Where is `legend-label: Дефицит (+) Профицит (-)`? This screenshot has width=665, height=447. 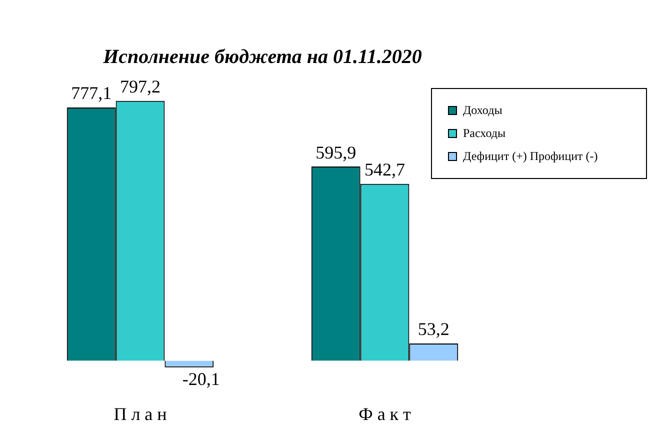
legend-label: Дефицит (+) Профицит (-) is located at coordinates (530, 156).